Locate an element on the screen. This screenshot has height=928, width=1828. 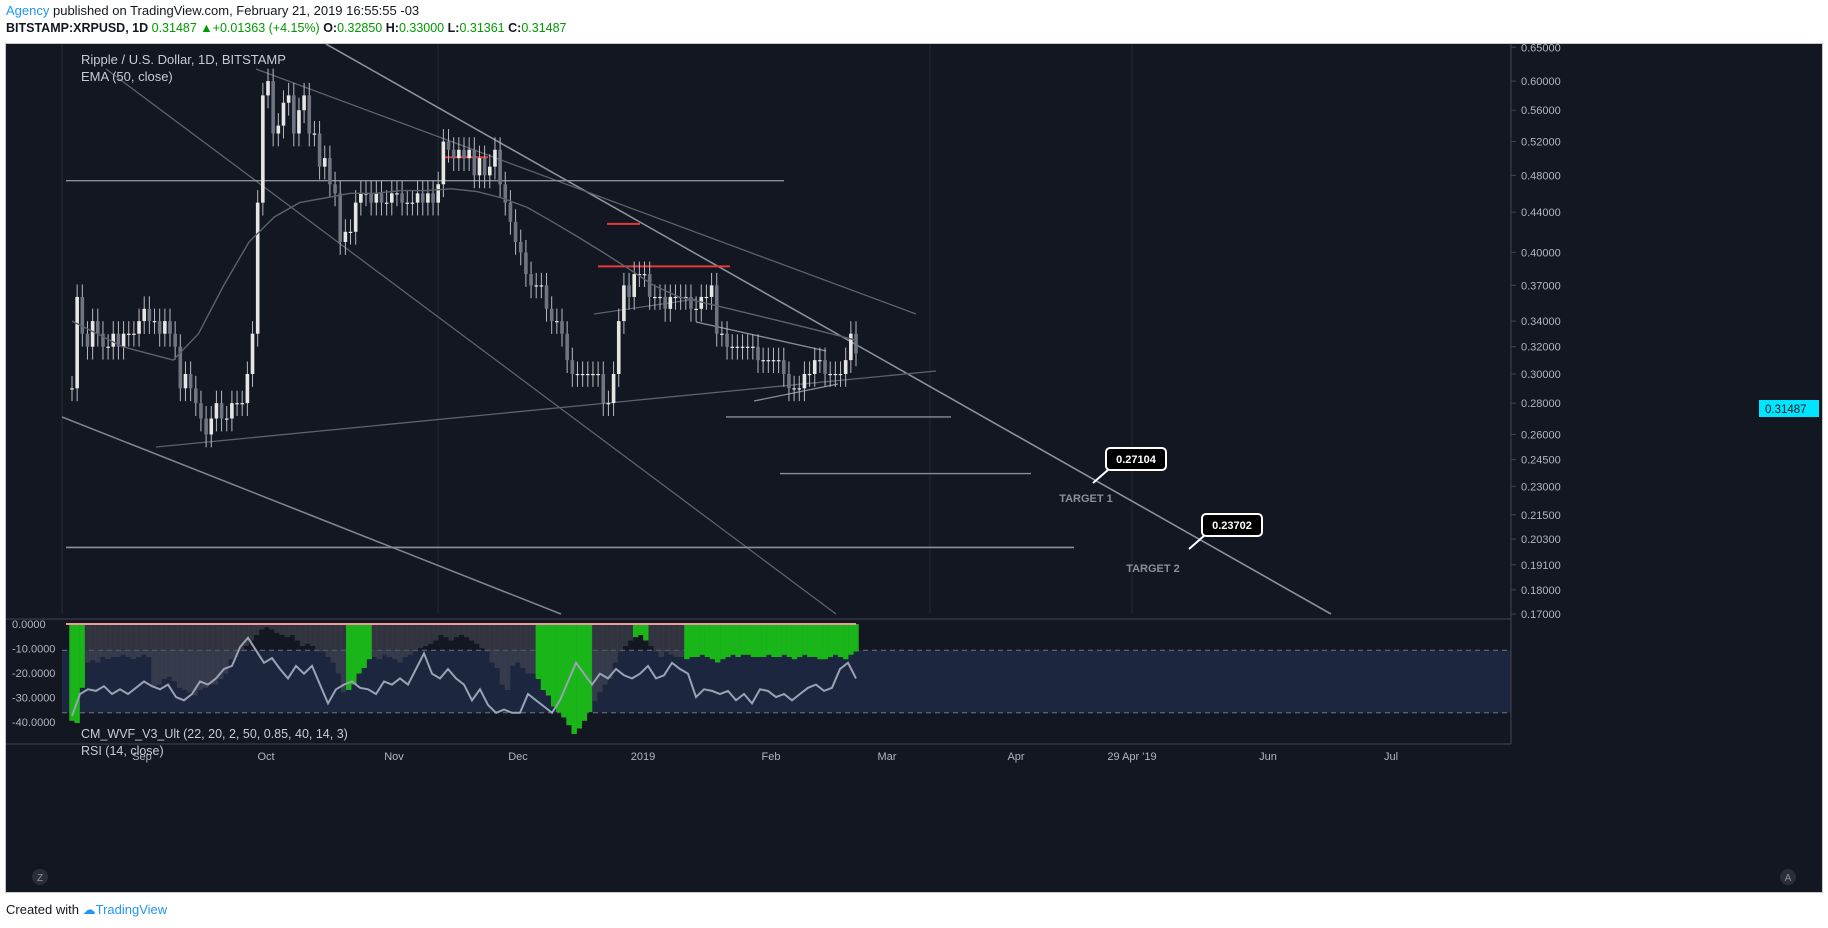
time-tick-label: Feb is located at coordinates (771, 757).